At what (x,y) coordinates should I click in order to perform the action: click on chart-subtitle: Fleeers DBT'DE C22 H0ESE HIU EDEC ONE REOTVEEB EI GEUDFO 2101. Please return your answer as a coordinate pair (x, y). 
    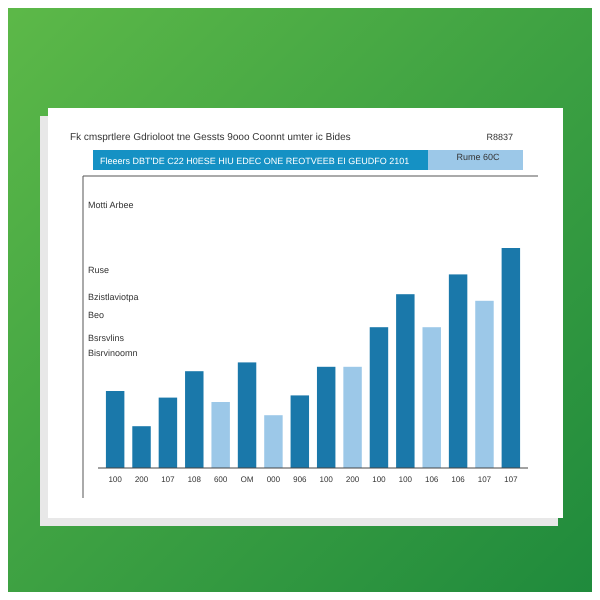
    Looking at the image, I should click on (255, 161).